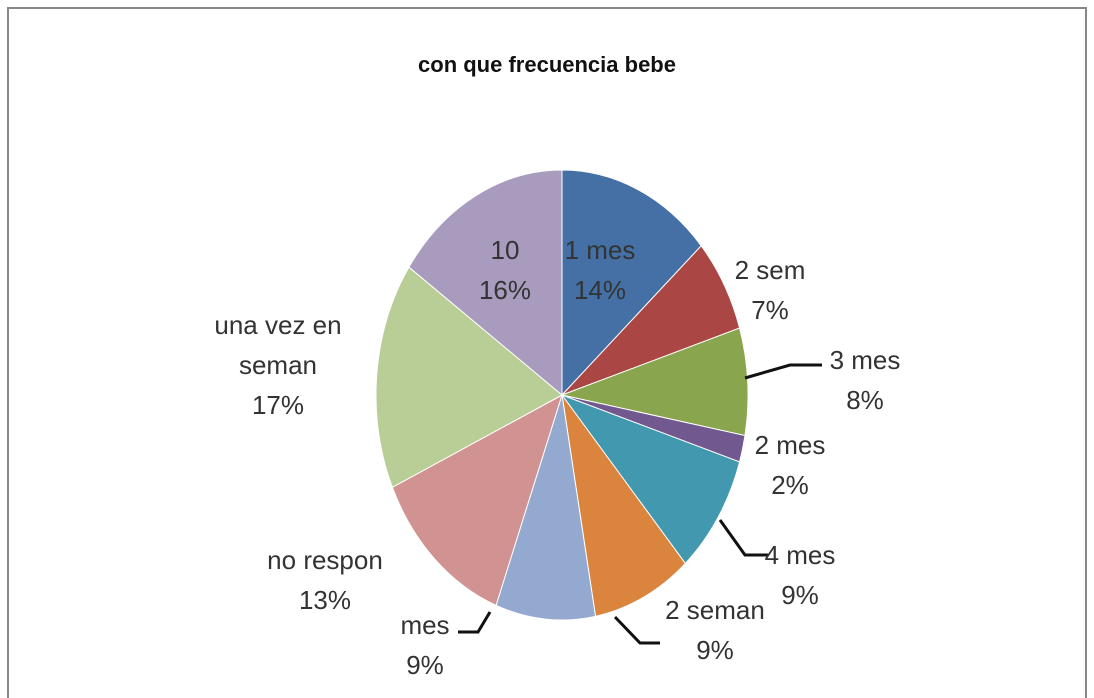 The image size is (1094, 698). What do you see at coordinates (790, 465) in the screenshot?
I see `slice-label: 2 mes 2%` at bounding box center [790, 465].